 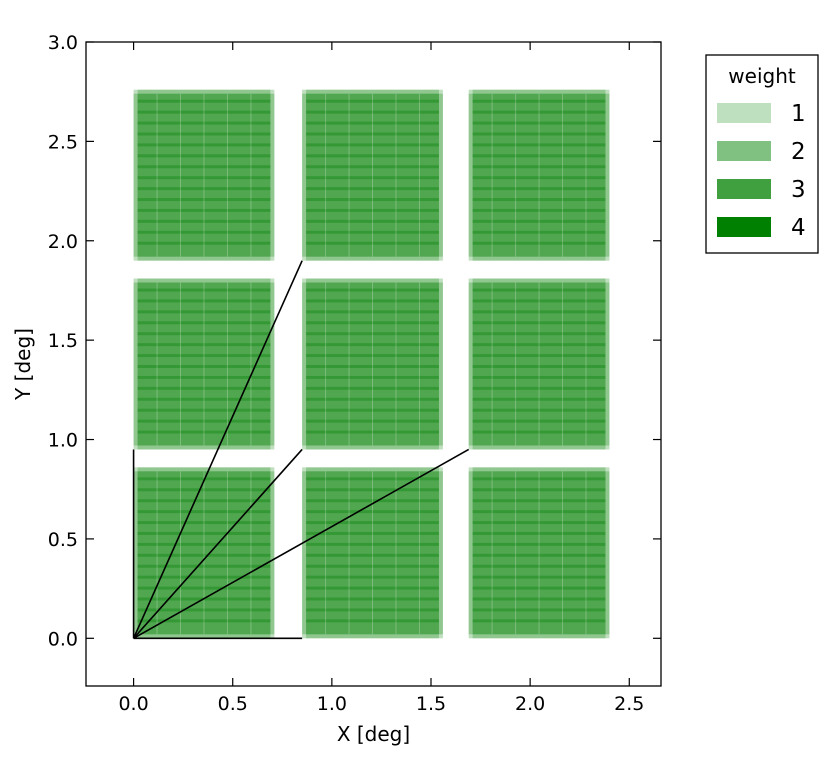 I want to click on tile-r0-c2, so click(x=539, y=553).